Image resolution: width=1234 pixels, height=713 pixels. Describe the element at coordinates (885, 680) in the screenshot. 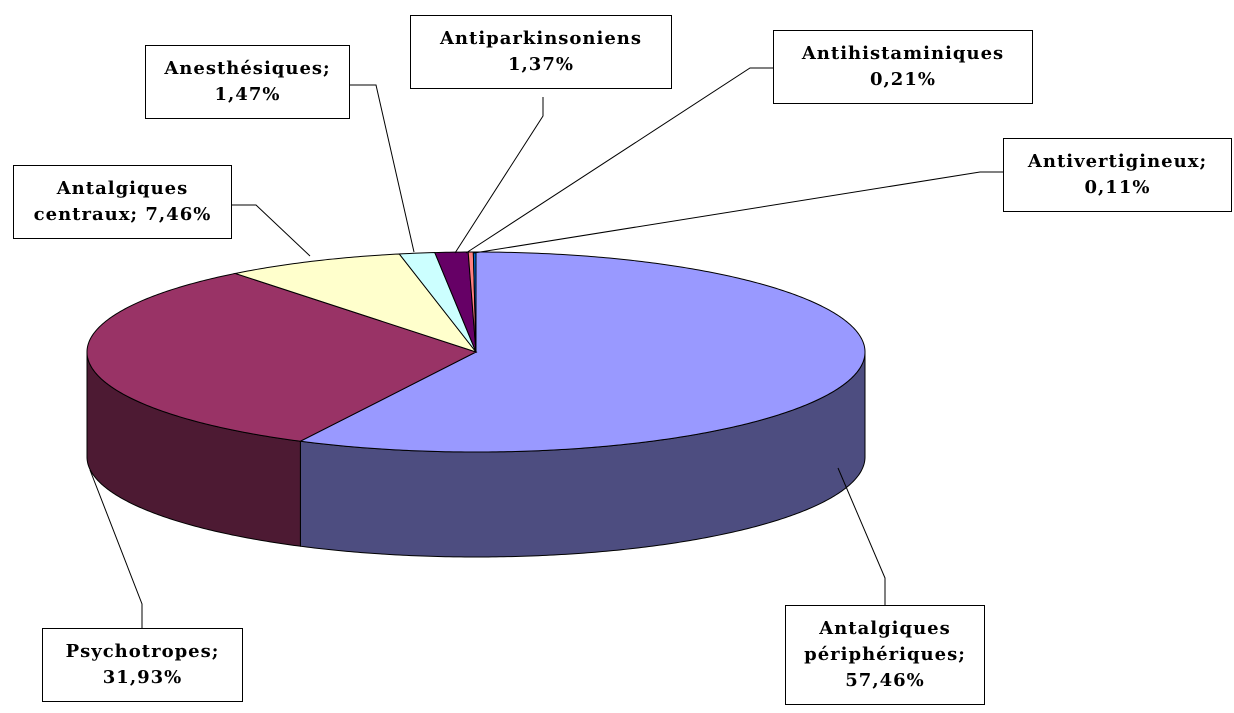

I see `value-label: 57,46%` at that location.